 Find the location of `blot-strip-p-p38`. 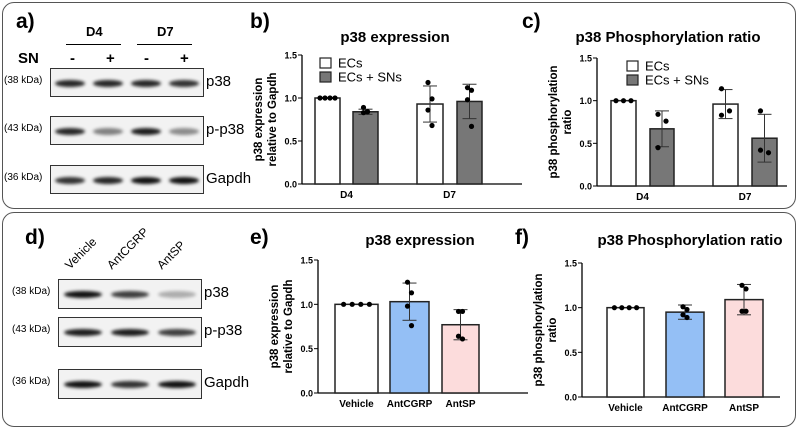

blot-strip-p-p38 is located at coordinates (127, 130).